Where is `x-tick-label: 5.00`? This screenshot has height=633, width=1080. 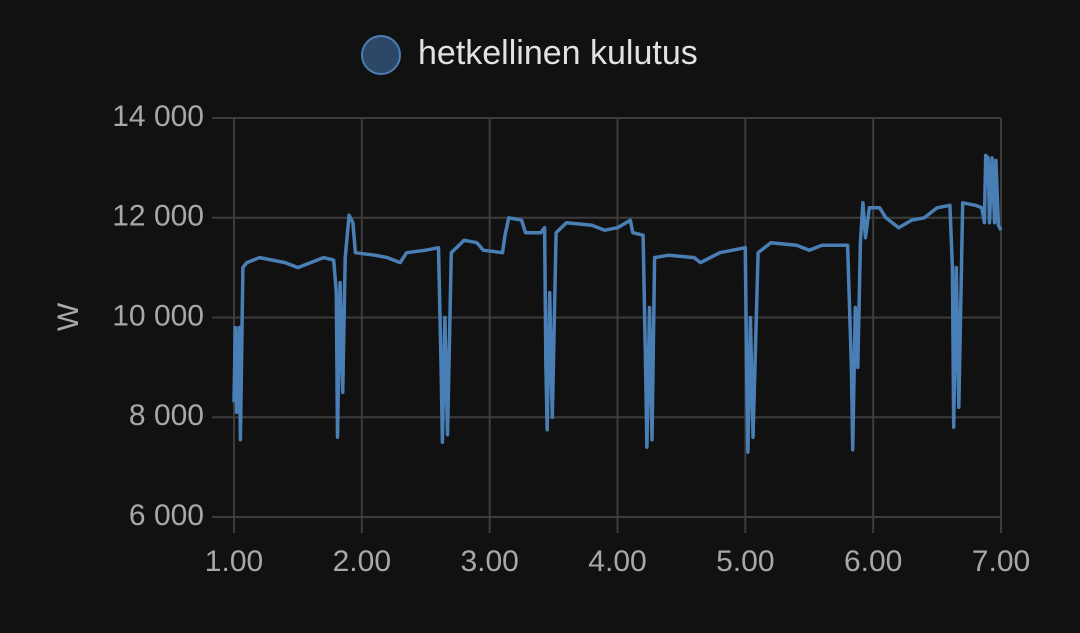 x-tick-label: 5.00 is located at coordinates (745, 561).